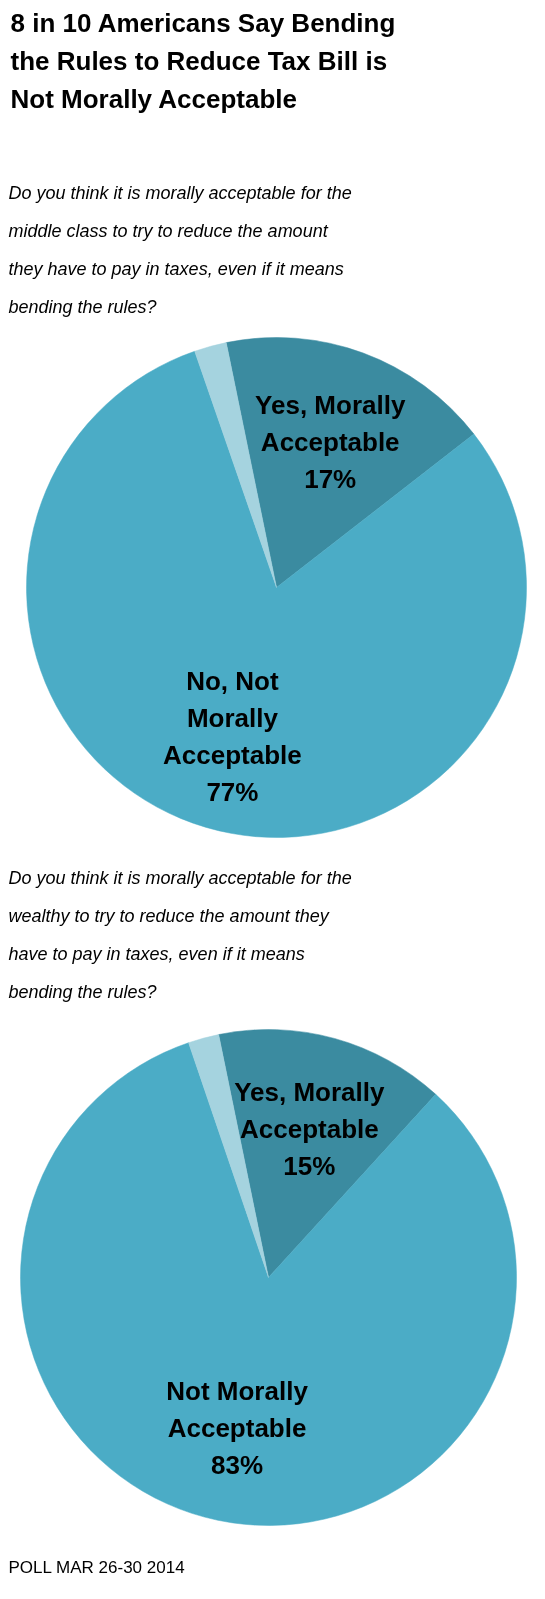 The height and width of the screenshot is (1599, 545). What do you see at coordinates (96, 1567) in the screenshot?
I see `text: POLL MAR 26-30 2014` at bounding box center [96, 1567].